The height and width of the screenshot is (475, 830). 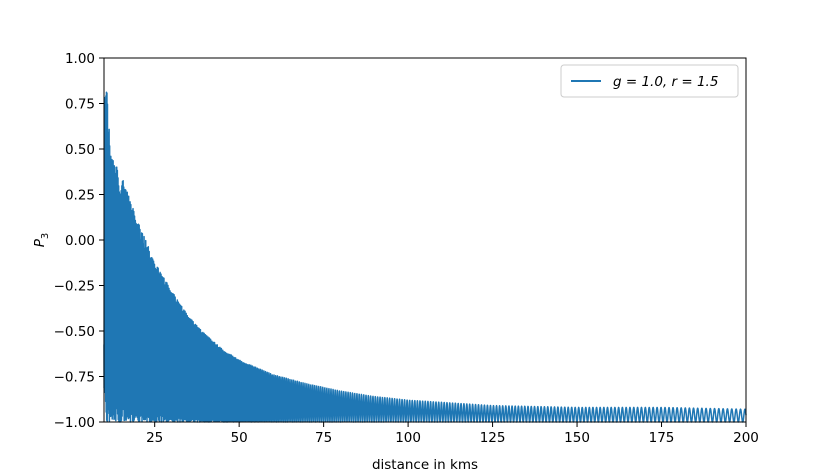 What do you see at coordinates (323, 438) in the screenshot?
I see `x-tick-label: 75` at bounding box center [323, 438].